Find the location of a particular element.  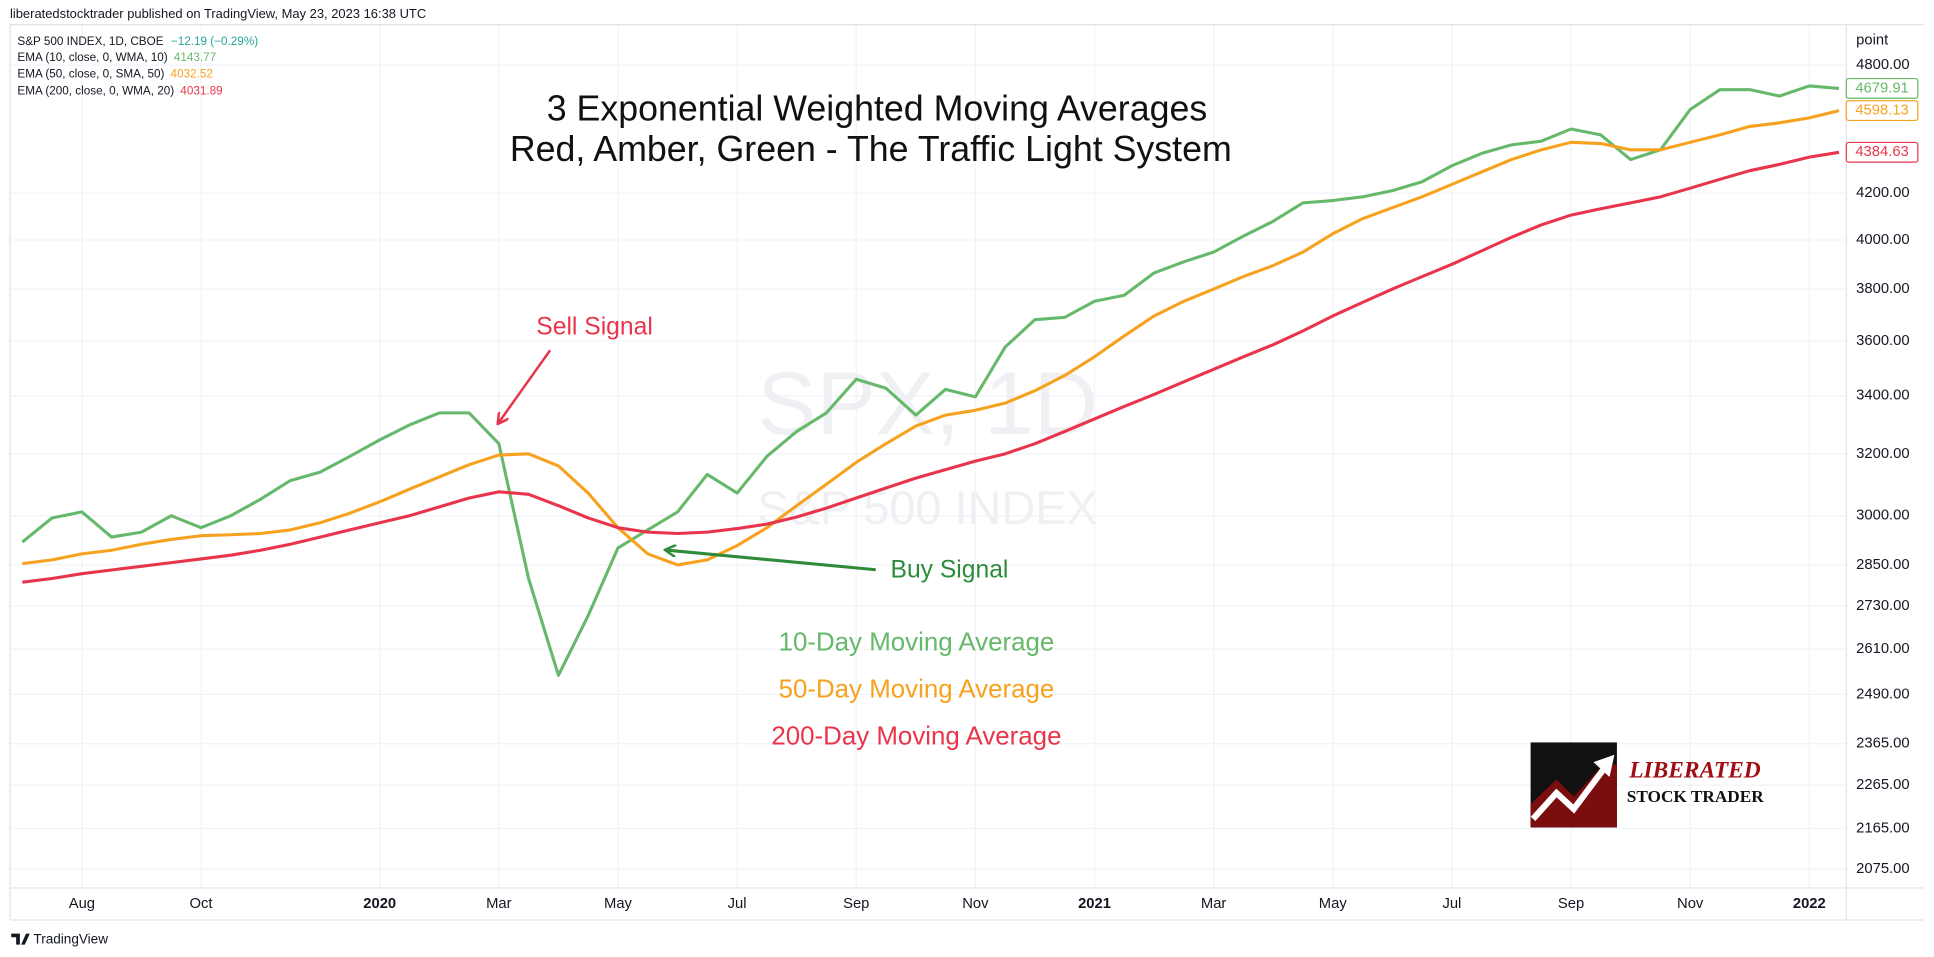

legend-change: −12.19 (−0.29%) is located at coordinates (214, 41).